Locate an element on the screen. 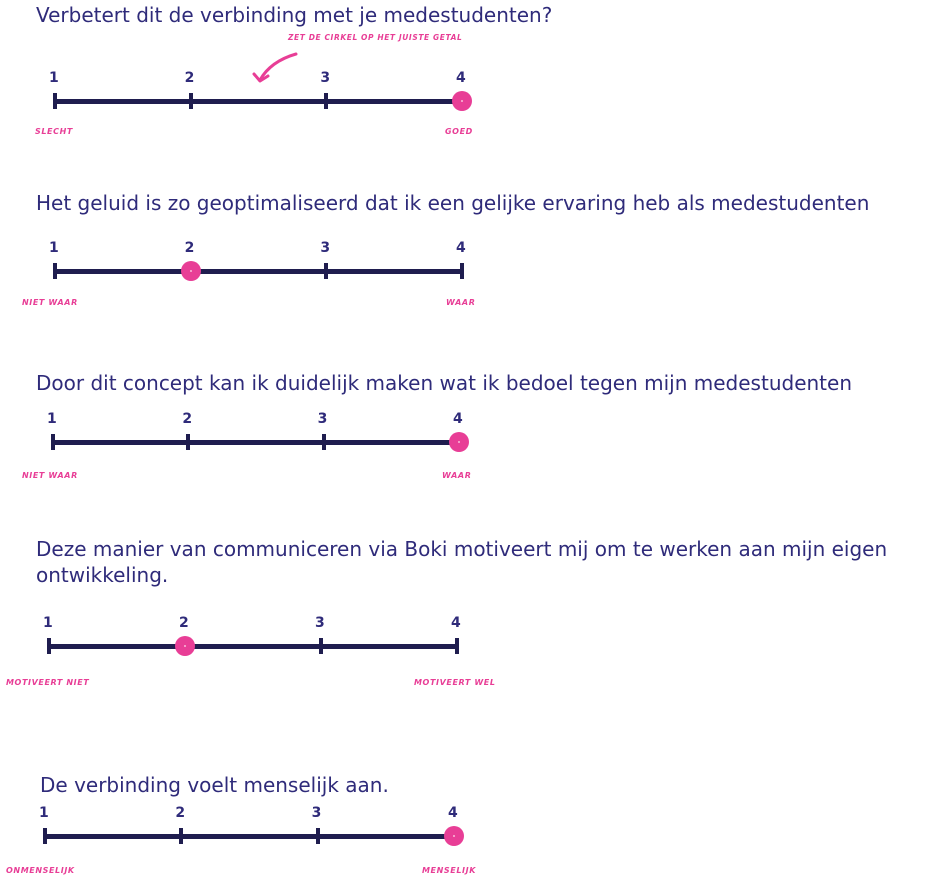 This screenshot has height=879, width=925. scale-5-right-label: menselijk is located at coordinates (449, 870).